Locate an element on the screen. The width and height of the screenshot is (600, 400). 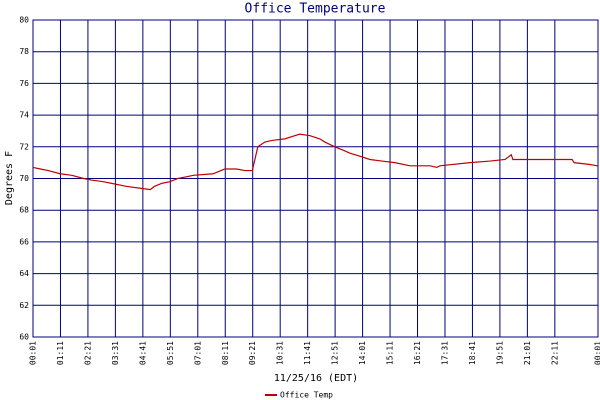
x-tick-label: 08:11 is located at coordinates (225, 353).